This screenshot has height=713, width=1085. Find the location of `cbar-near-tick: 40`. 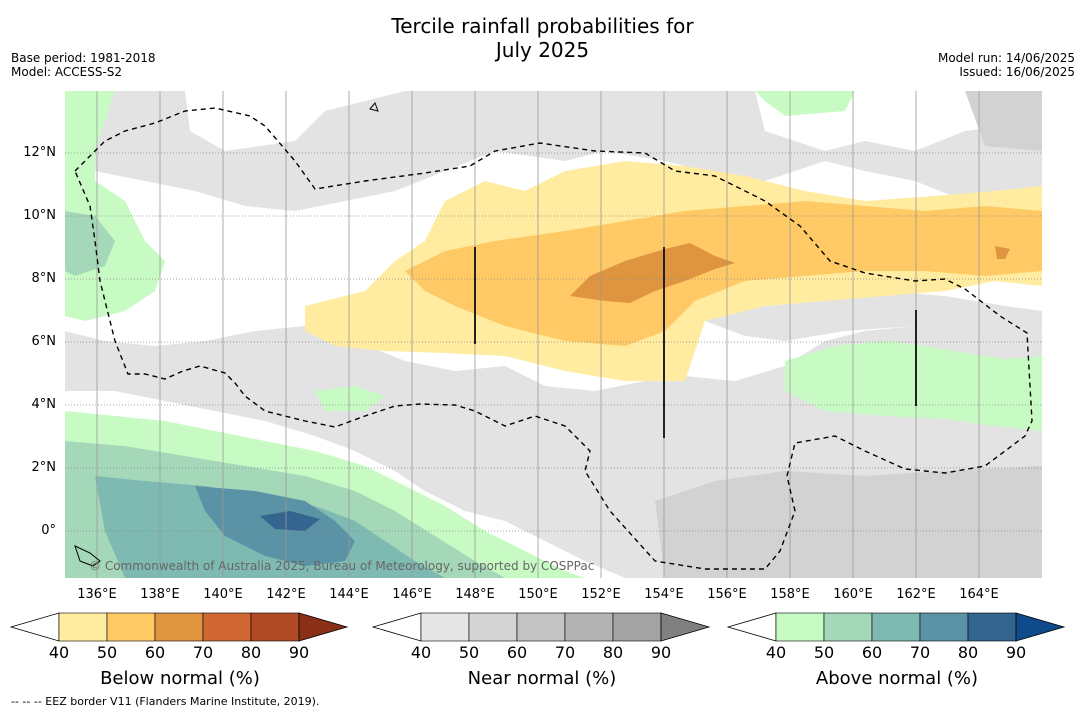

cbar-near-tick: 40 is located at coordinates (421, 652).